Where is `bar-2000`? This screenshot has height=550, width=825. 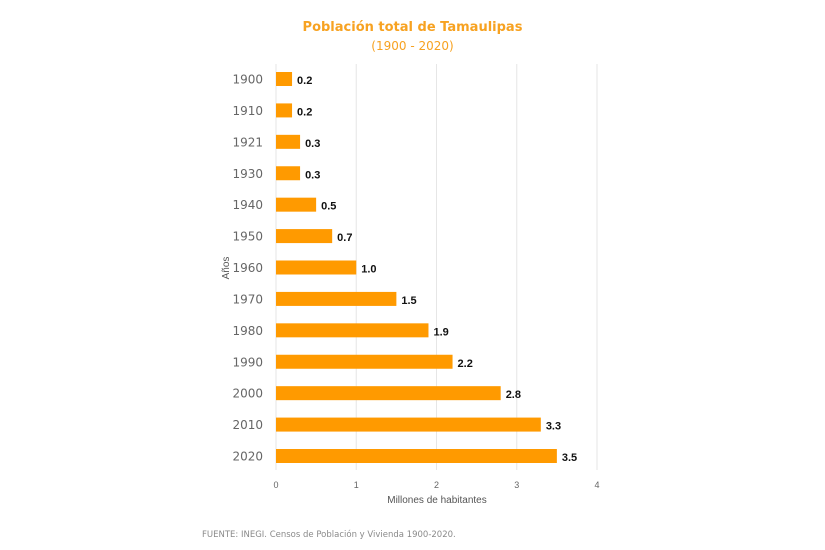 bar-2000 is located at coordinates (388, 393).